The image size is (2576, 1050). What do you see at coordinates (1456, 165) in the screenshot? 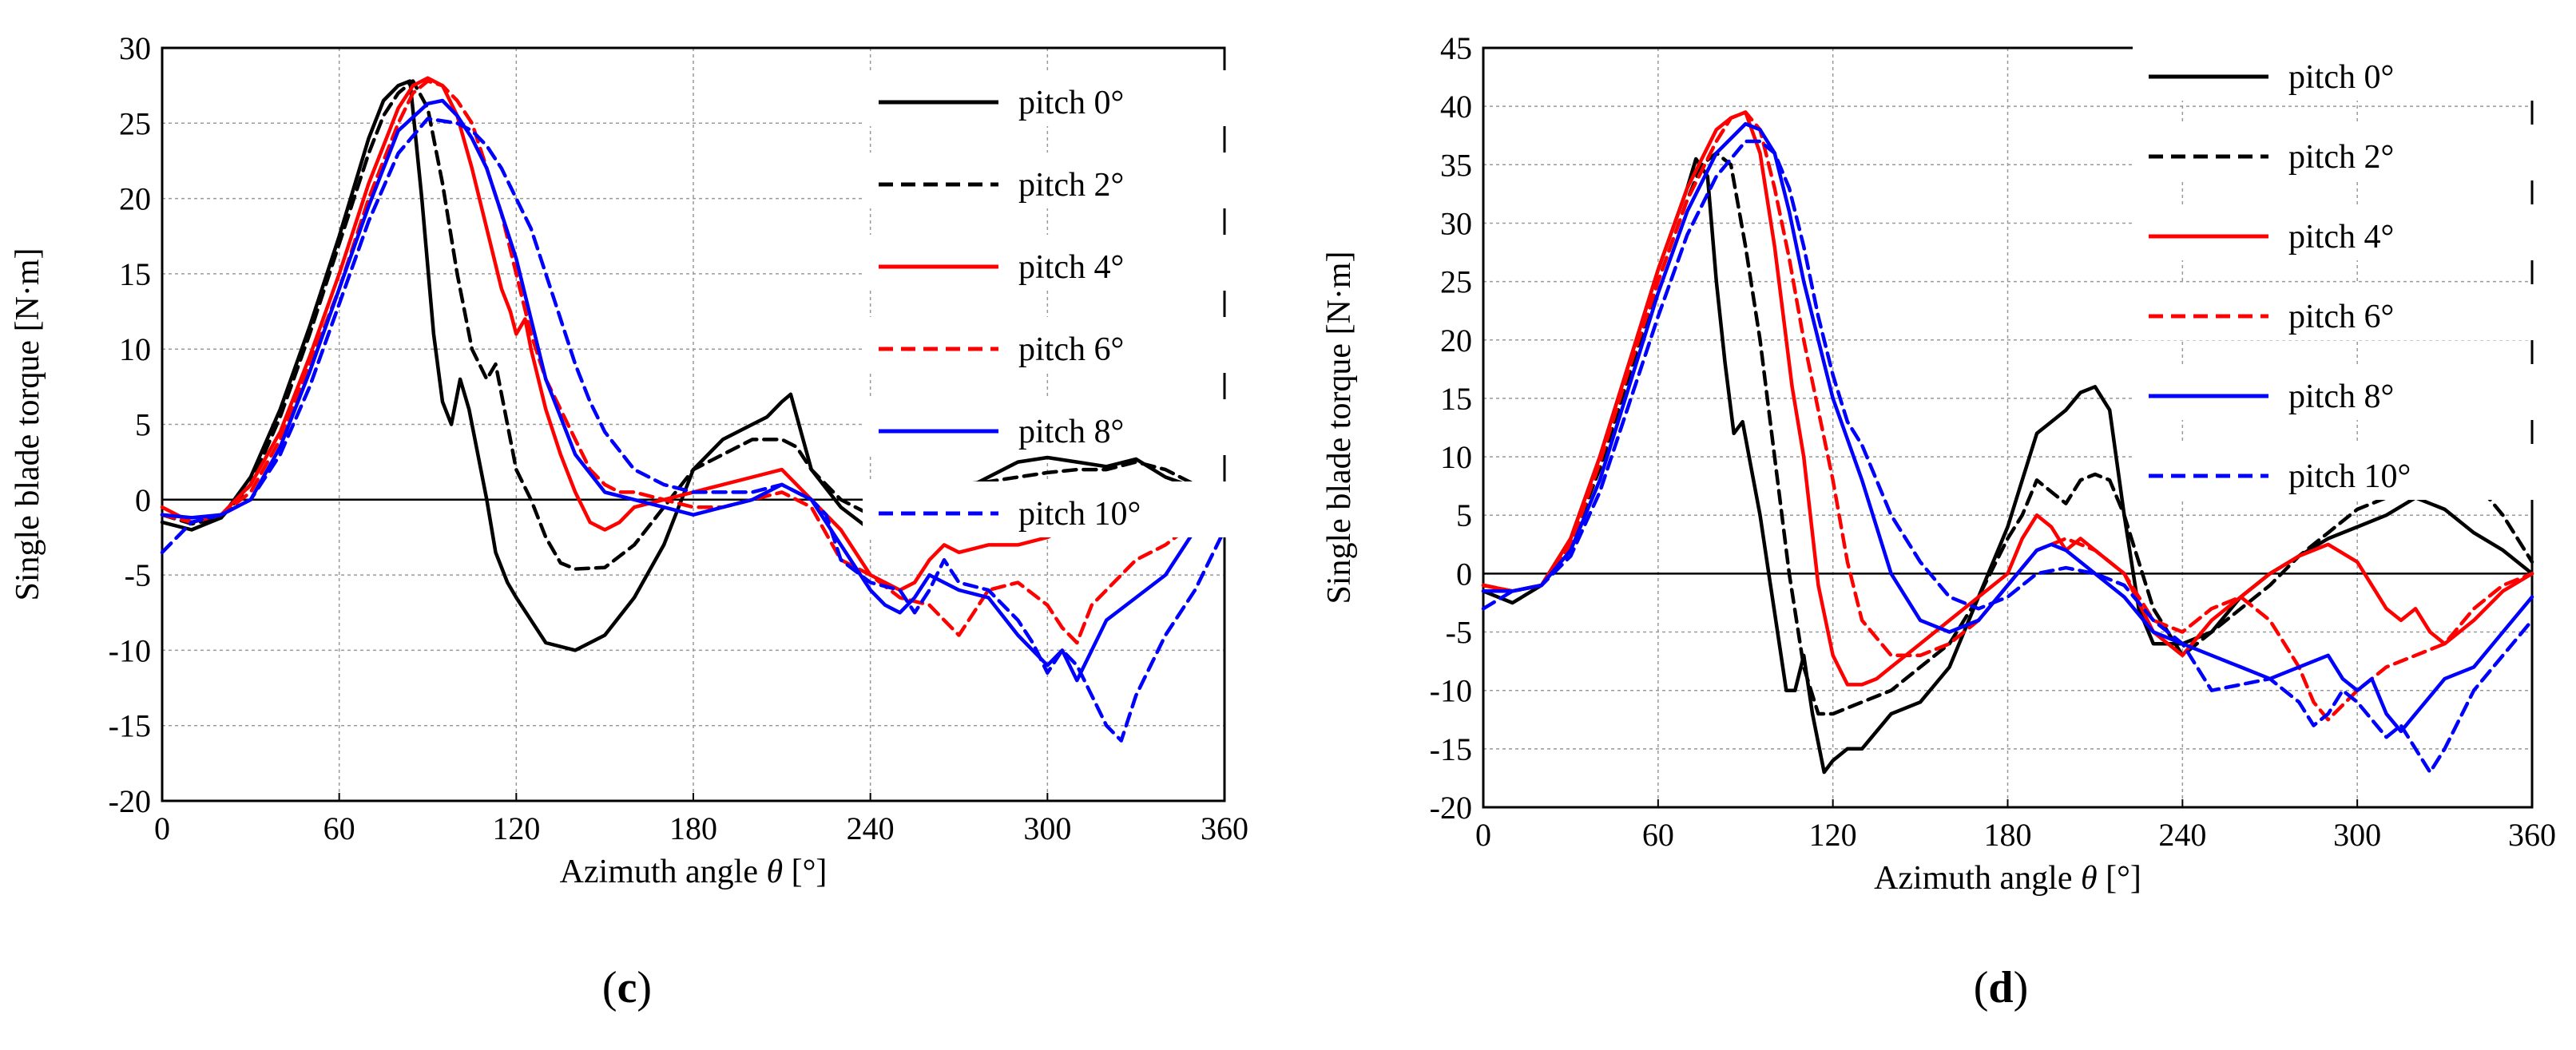
I see `y-tick-label: 35` at bounding box center [1456, 165].